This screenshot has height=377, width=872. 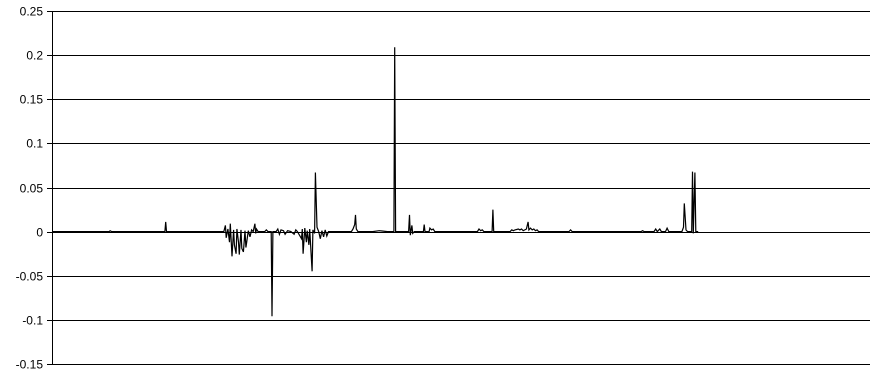 I want to click on axes, so click(x=50, y=188).